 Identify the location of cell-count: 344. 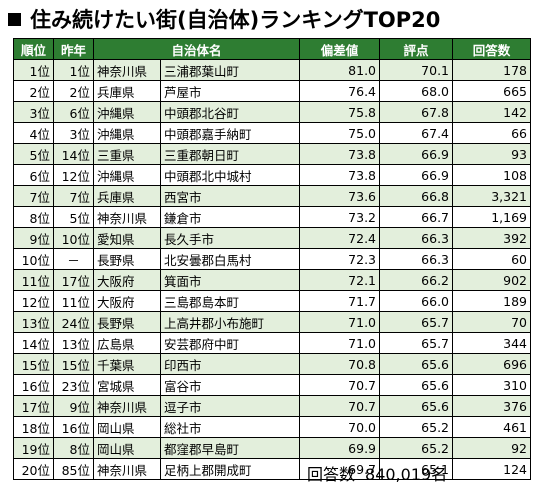
(492, 343).